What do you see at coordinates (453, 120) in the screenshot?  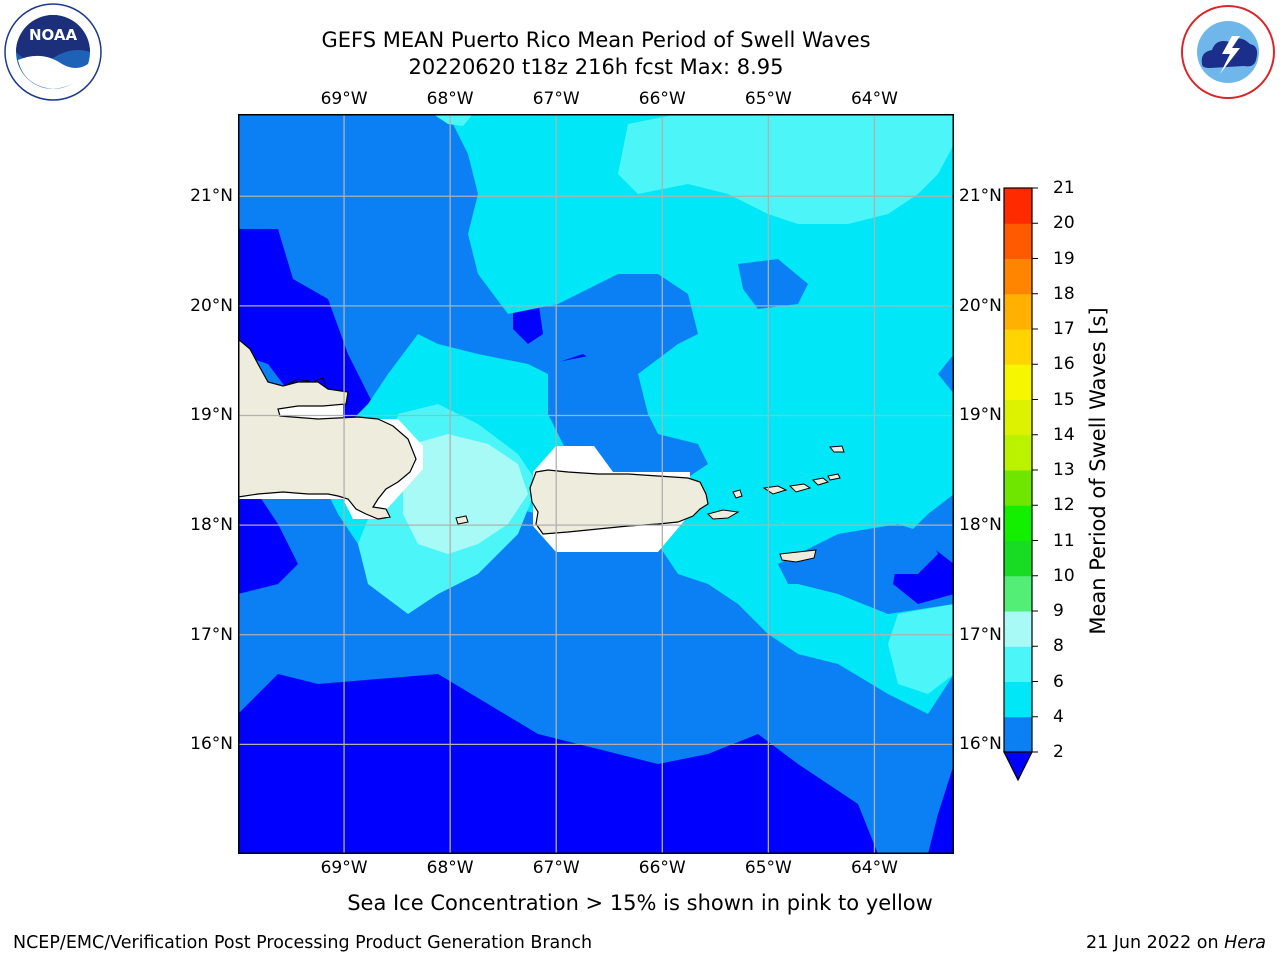 I see `field-6-8-northwest` at bounding box center [453, 120].